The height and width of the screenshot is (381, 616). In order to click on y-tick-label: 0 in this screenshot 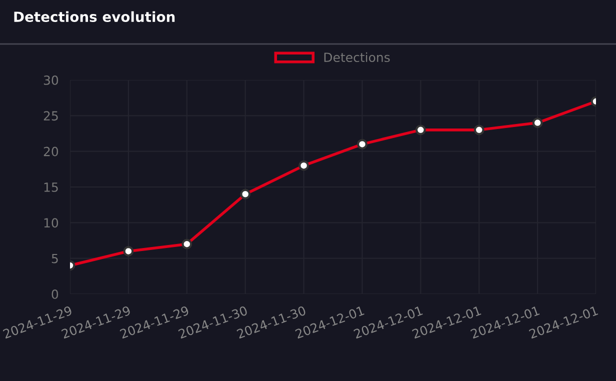, I will do `click(55, 294)`.